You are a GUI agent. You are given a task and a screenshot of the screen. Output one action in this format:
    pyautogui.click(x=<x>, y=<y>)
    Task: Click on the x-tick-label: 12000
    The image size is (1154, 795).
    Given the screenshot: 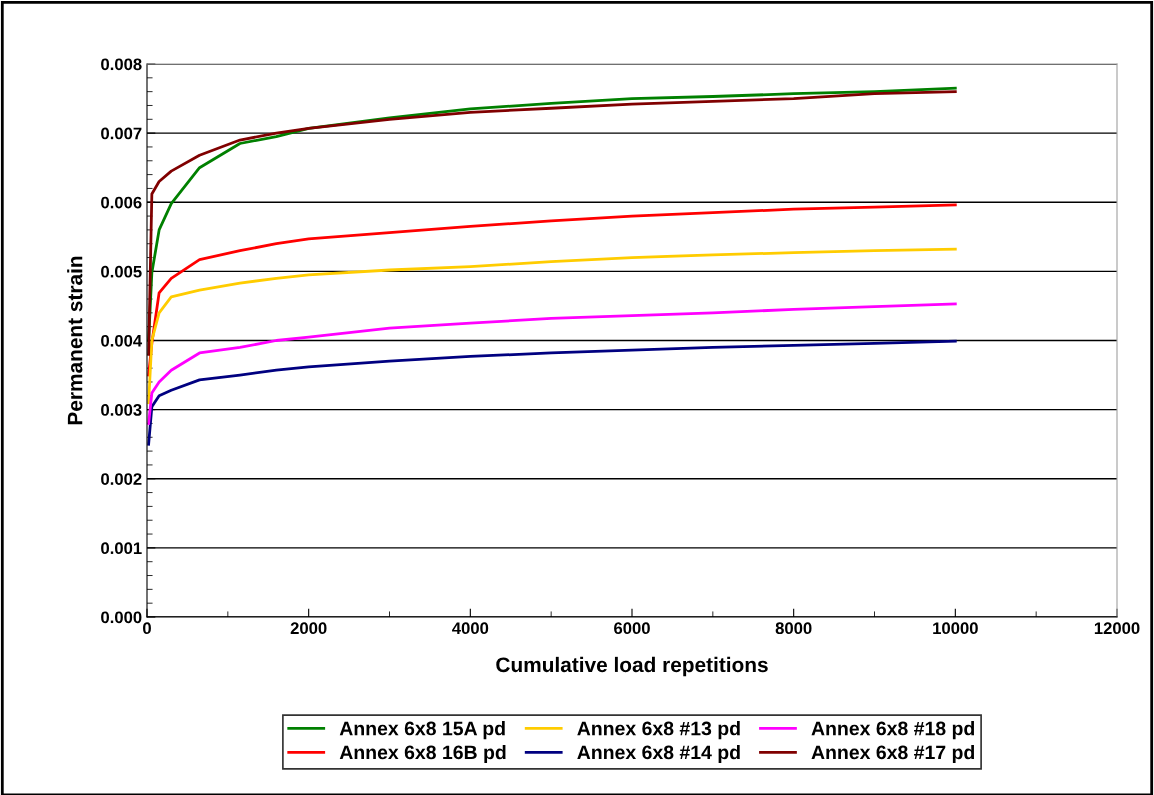 What is the action you would take?
    pyautogui.click(x=1117, y=628)
    